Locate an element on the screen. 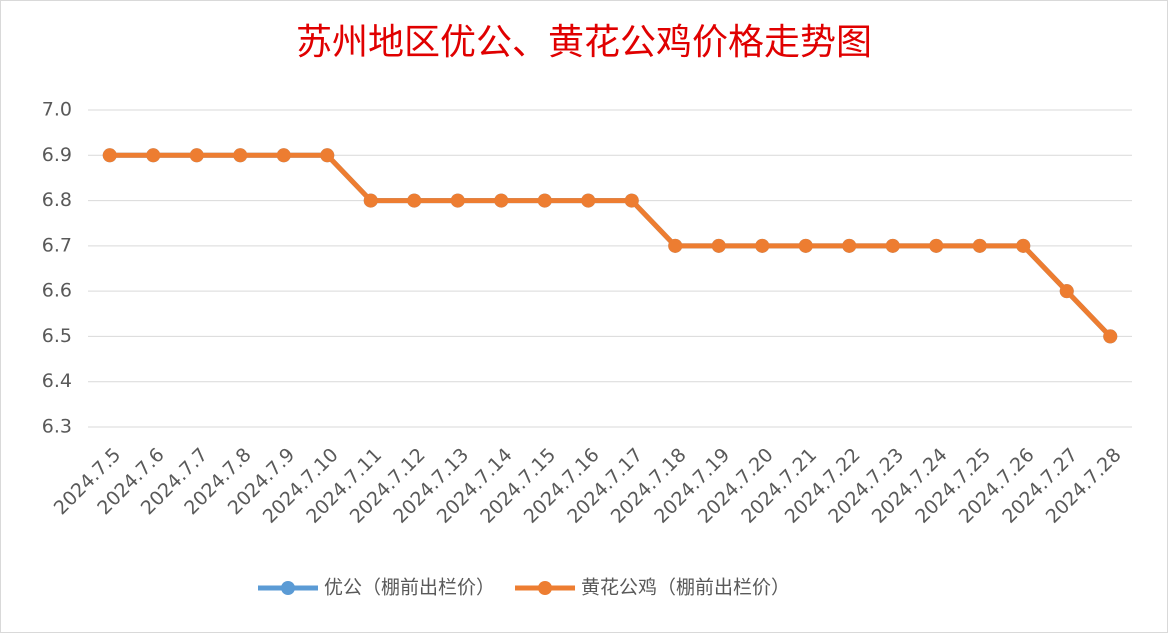 This screenshot has width=1168, height=637. y-tick-label: 6.6 is located at coordinates (57, 291).